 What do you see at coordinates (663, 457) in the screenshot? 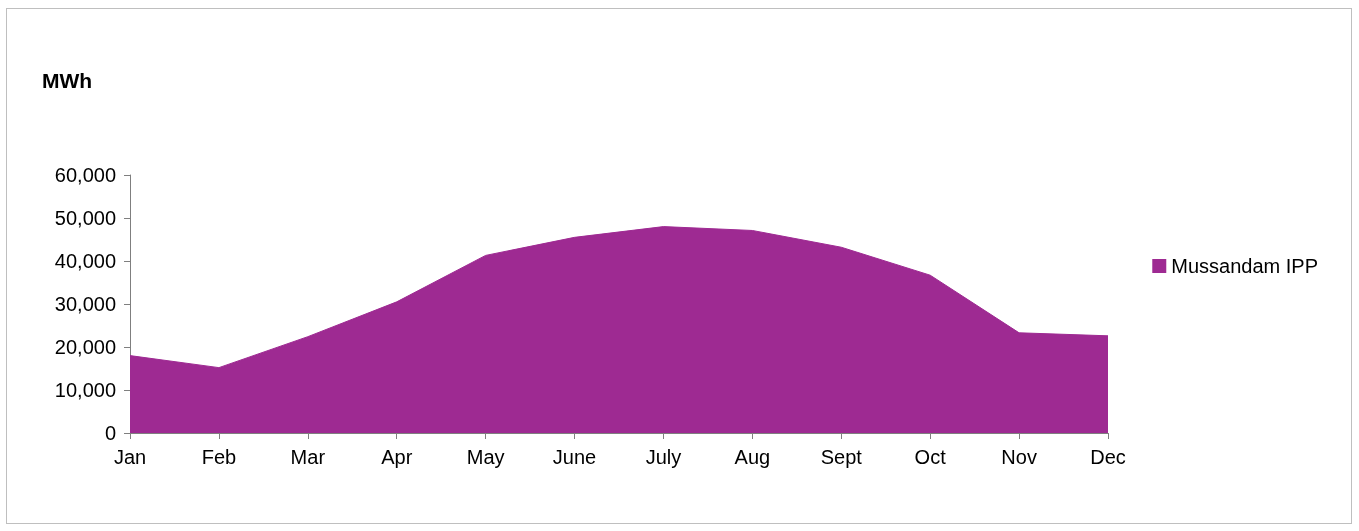
I see `x-tick-label: July` at bounding box center [663, 457].